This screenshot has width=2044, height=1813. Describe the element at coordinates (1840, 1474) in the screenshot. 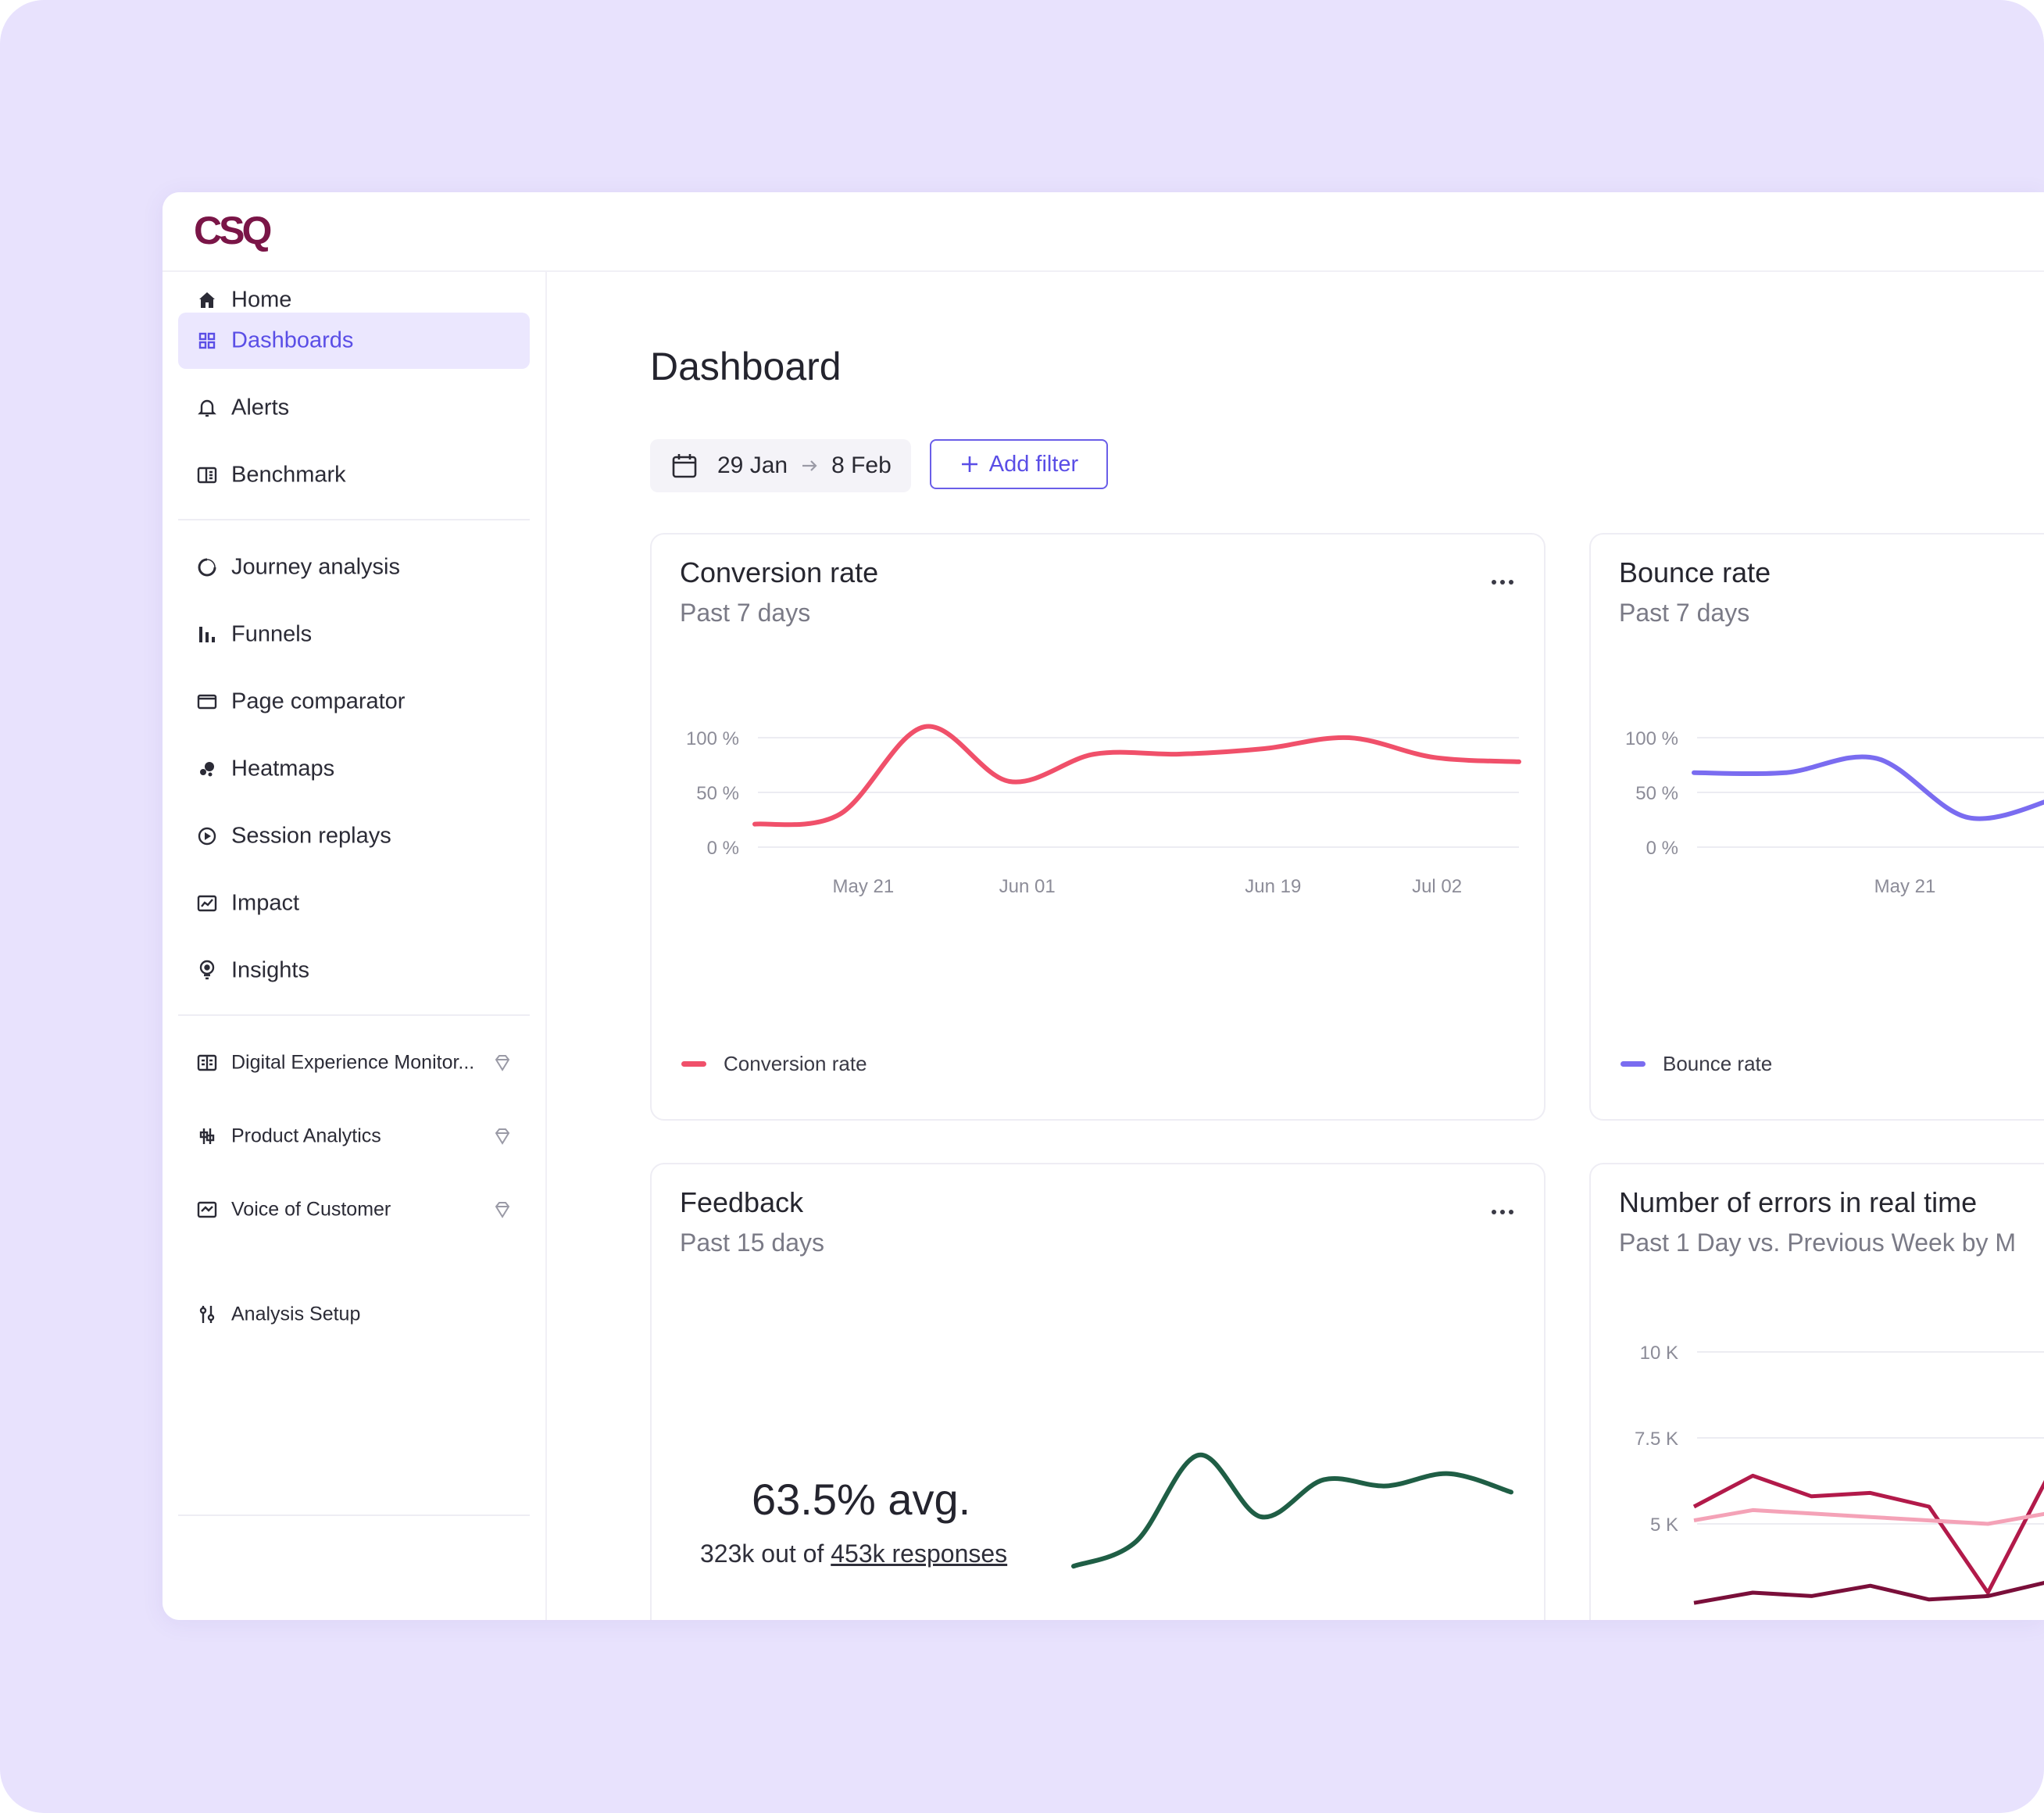

I see `errors-chart: 10 K 7.5 K 5 K` at that location.